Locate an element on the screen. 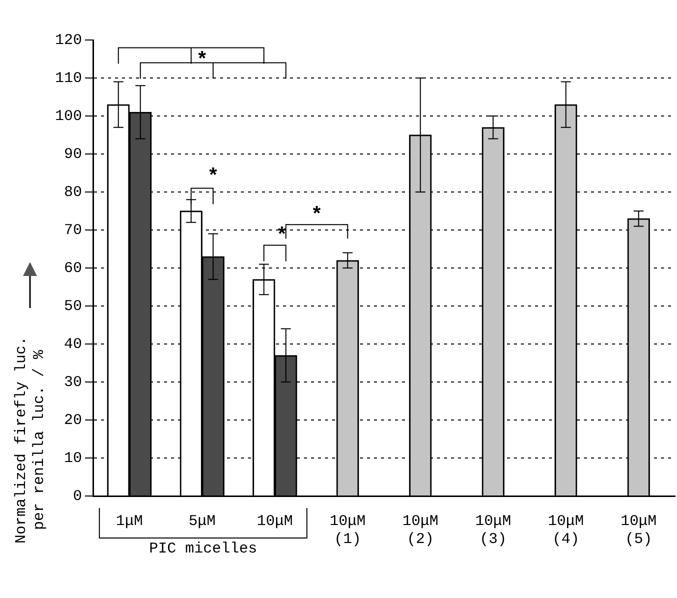  x-tick-label: 10μM is located at coordinates (274, 521).